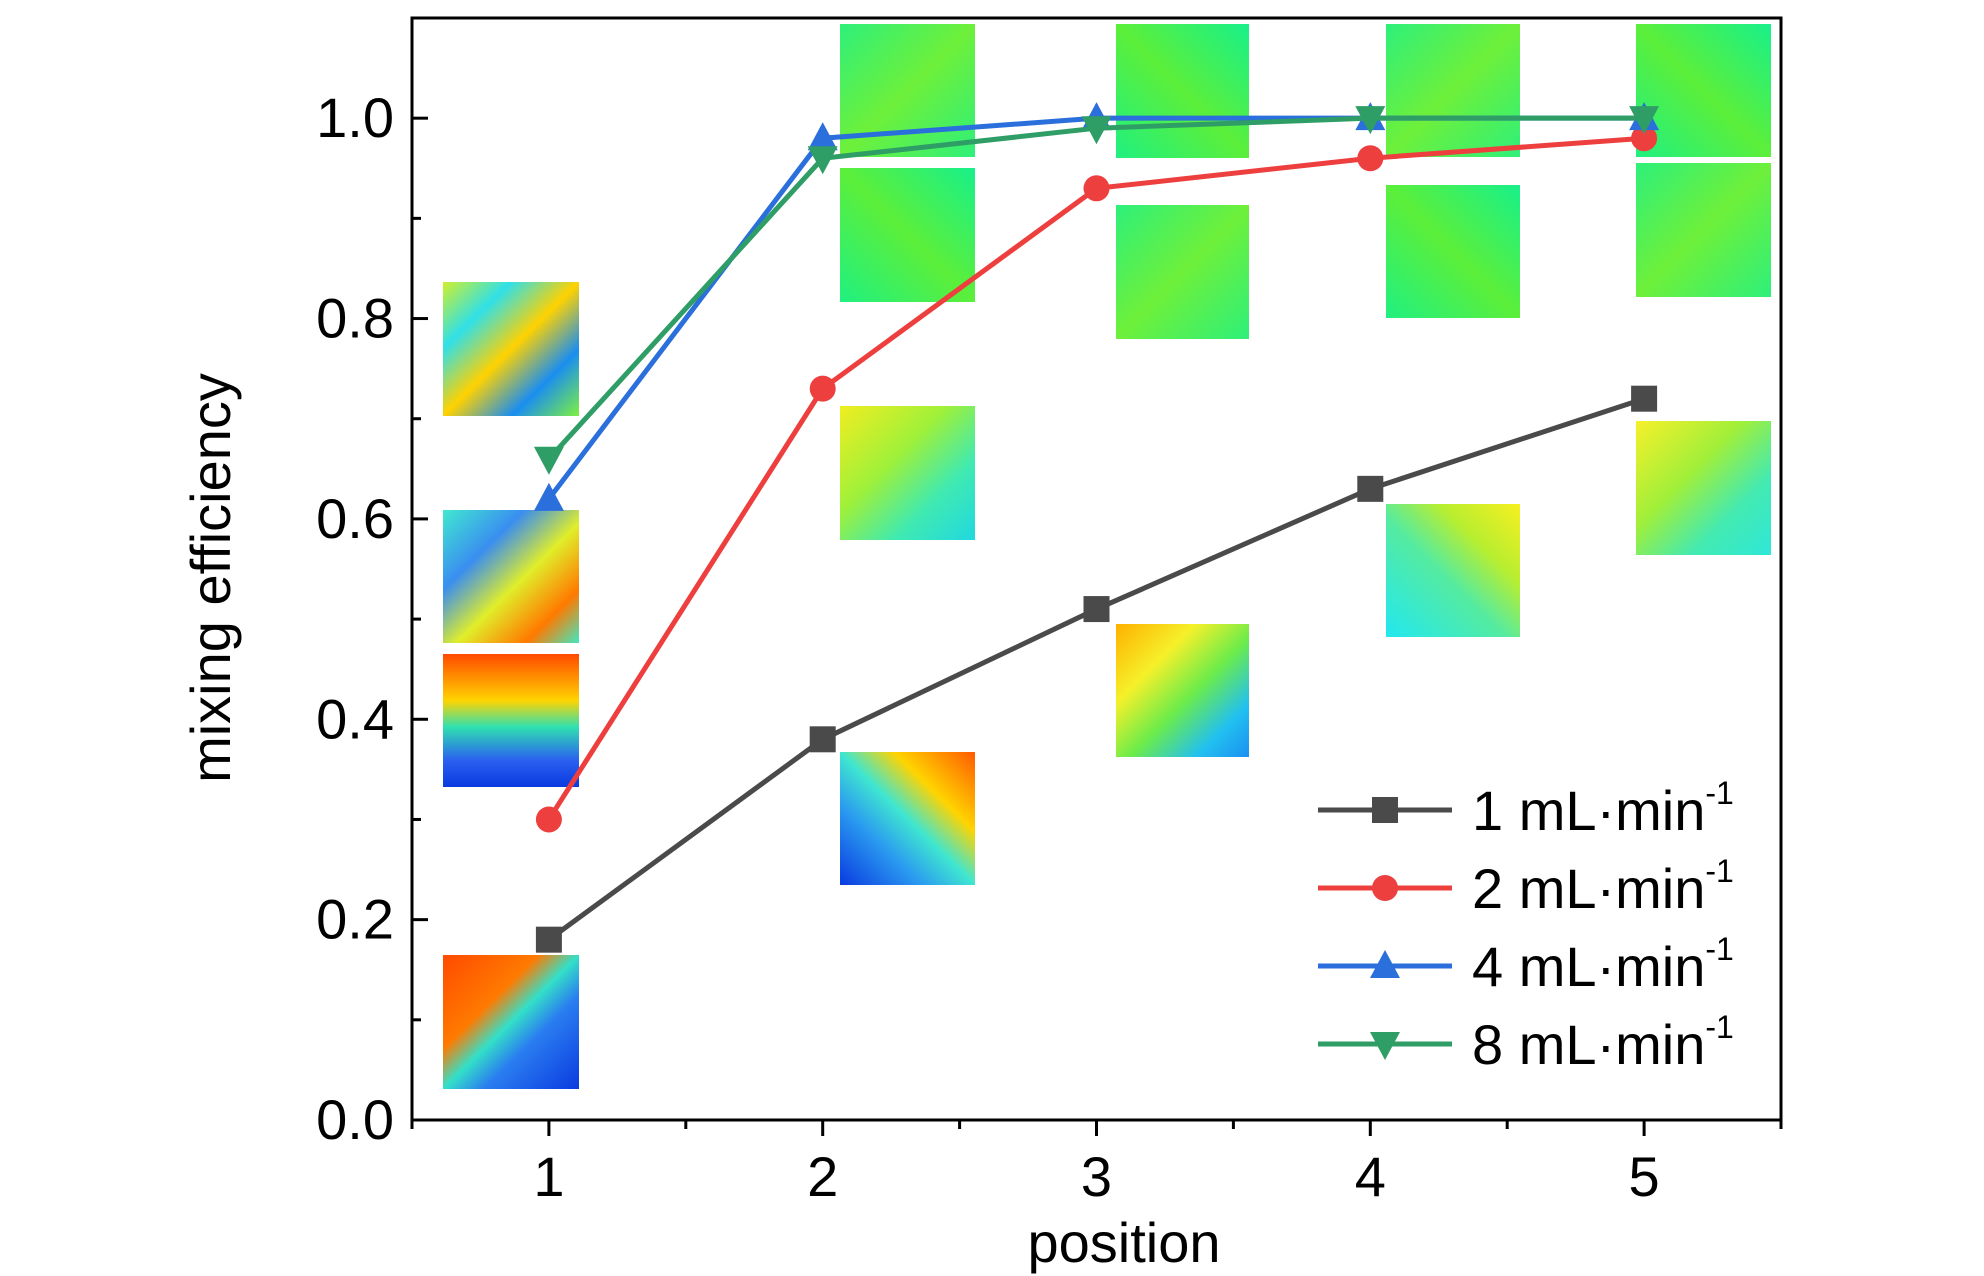 The width and height of the screenshot is (1984, 1276). I want to click on y-tick-label: 0.8, so click(355, 318).